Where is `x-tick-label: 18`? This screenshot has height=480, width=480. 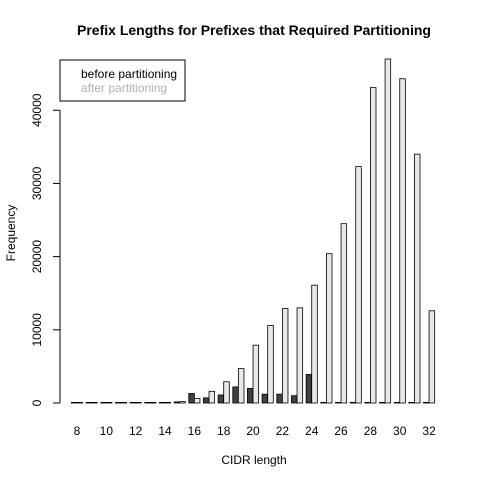
x-tick-label: 18 is located at coordinates (224, 431).